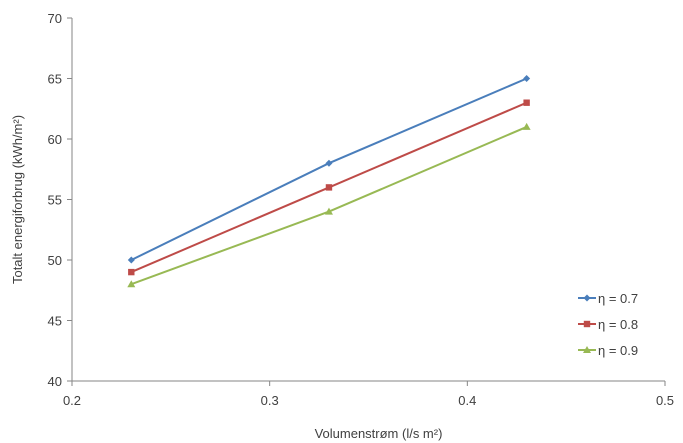 The width and height of the screenshot is (683, 443). Describe the element at coordinates (618, 324) in the screenshot. I see `legend-label: η = 0.8` at that location.